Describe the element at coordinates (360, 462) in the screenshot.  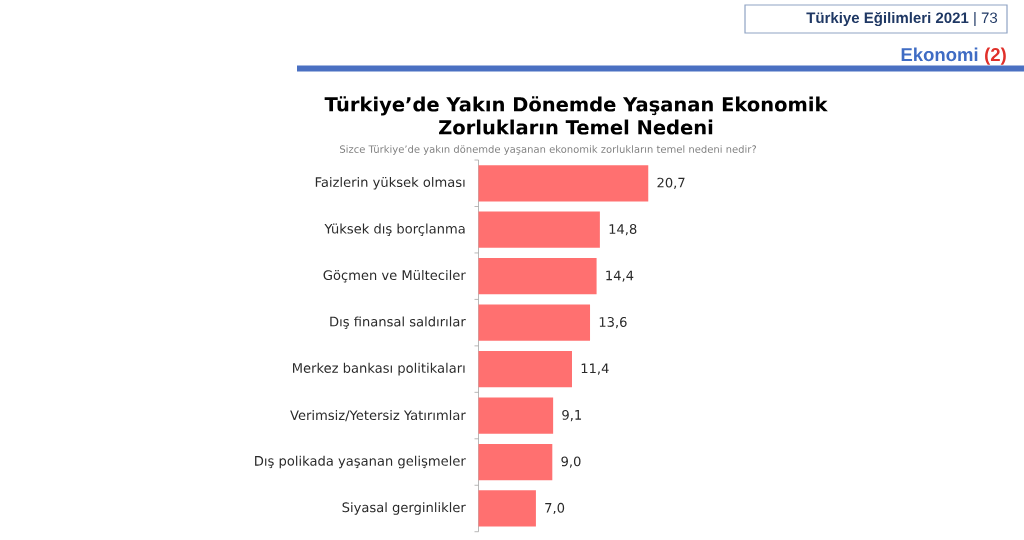
I see `y-tick-label: Dış polikada yaşanan gelişmeler` at that location.